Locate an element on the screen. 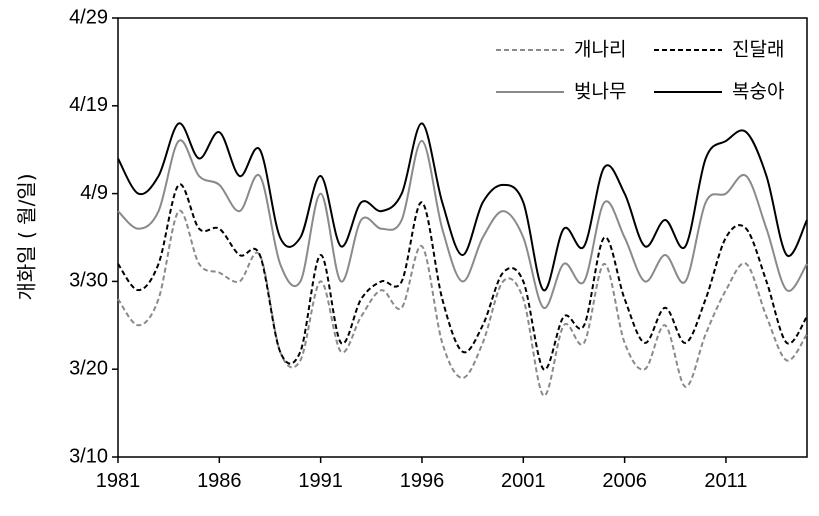  y-tick-label: 3/10 is located at coordinates (88, 456).